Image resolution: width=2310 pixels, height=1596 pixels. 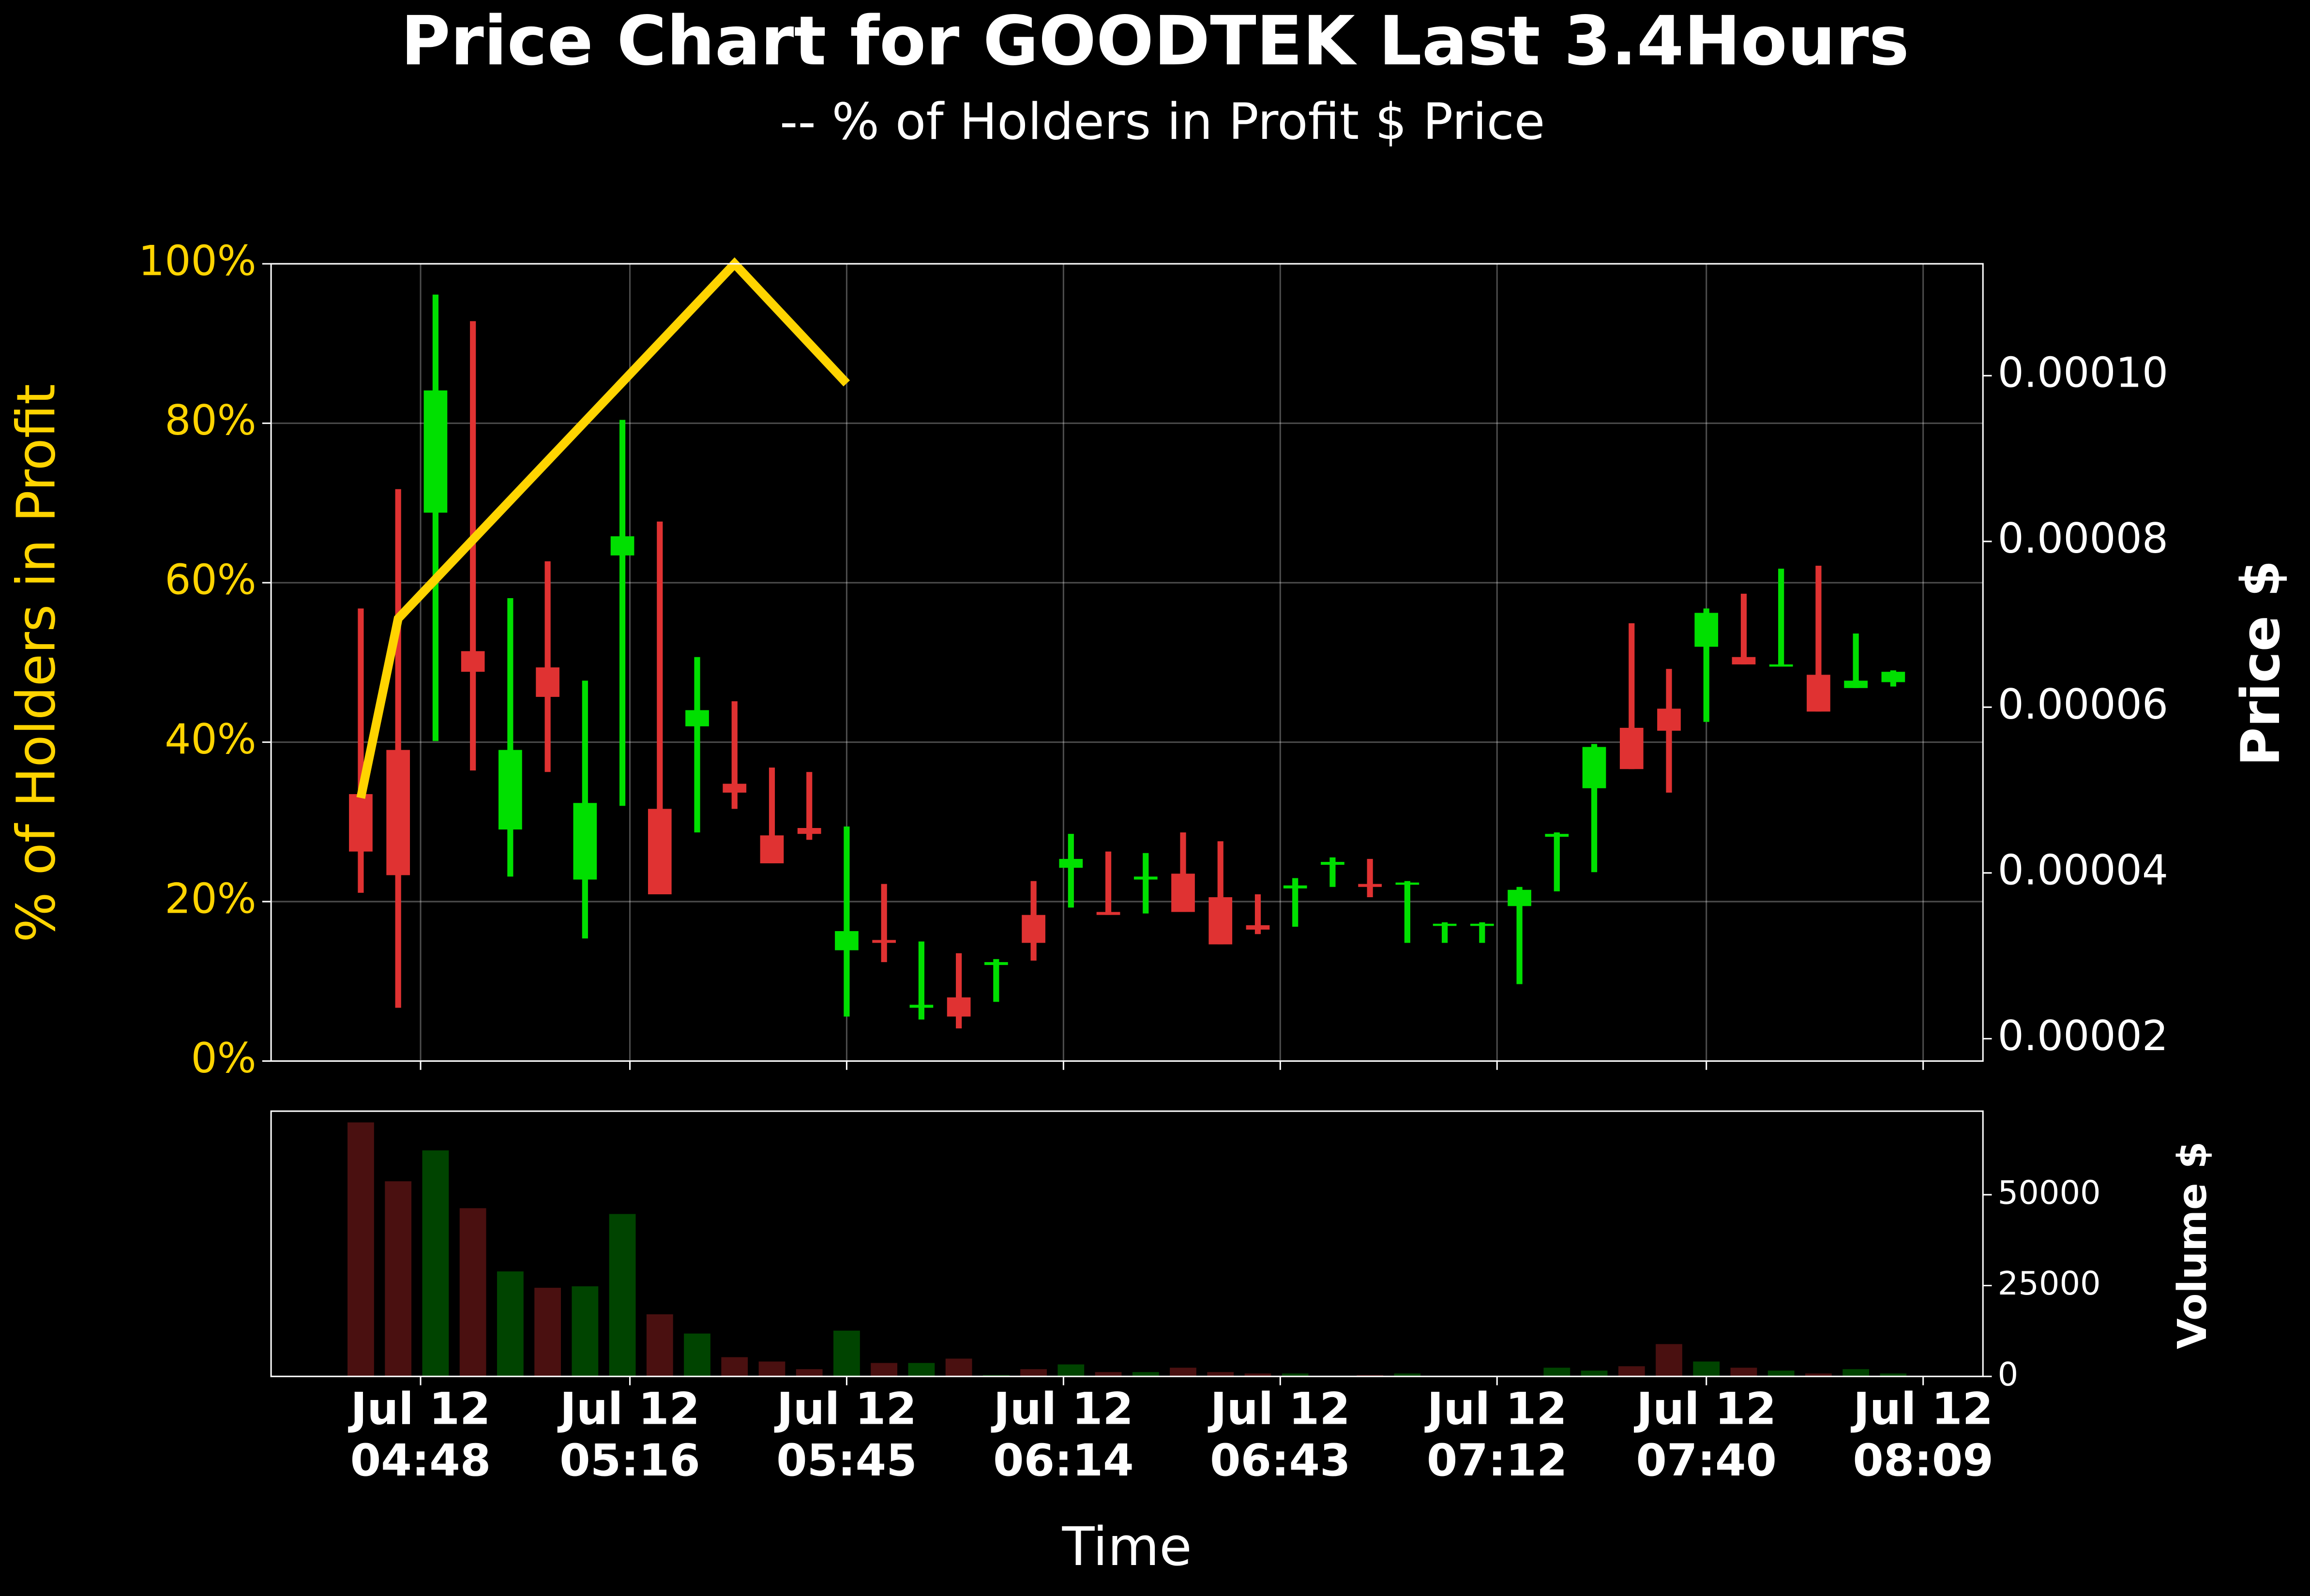 I want to click on chart-title: Price Chart for GOODTEK Last 3.4Hours, so click(x=1155, y=41).